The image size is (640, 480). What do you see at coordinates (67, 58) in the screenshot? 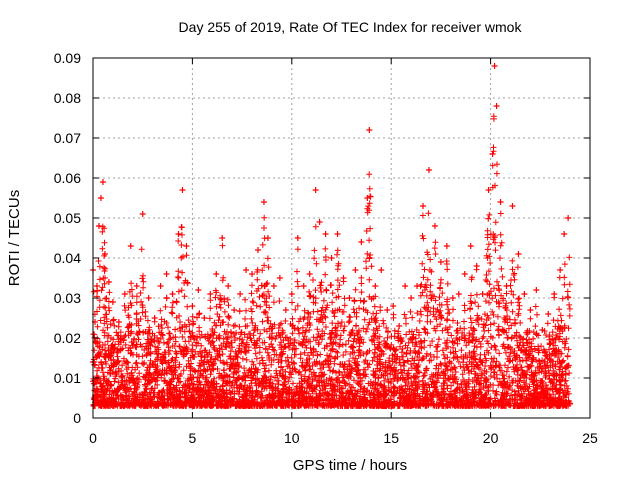
I see `y-tick-label: 0.09` at bounding box center [67, 58].